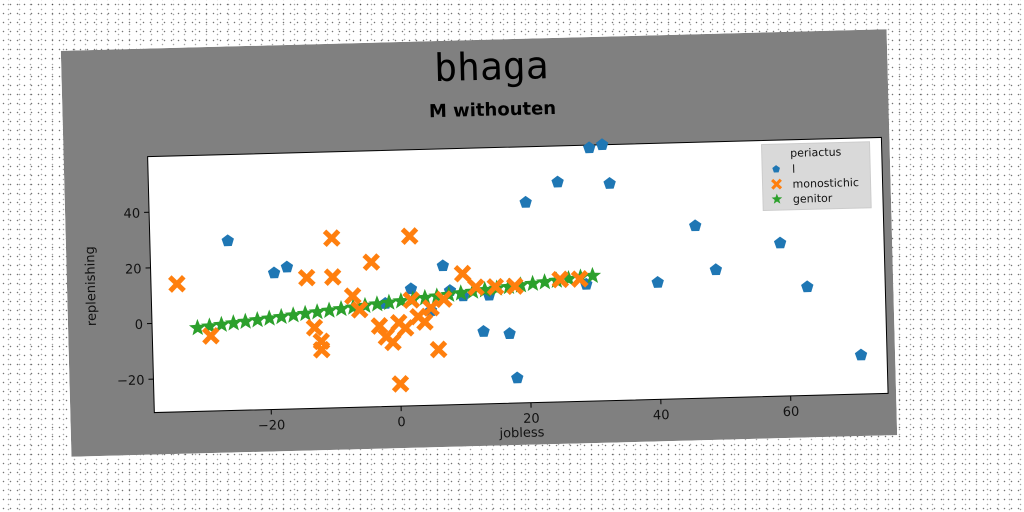 This screenshot has height=512, width=1024. What do you see at coordinates (133, 269) in the screenshot?
I see `y-tick-label: 20` at bounding box center [133, 269].